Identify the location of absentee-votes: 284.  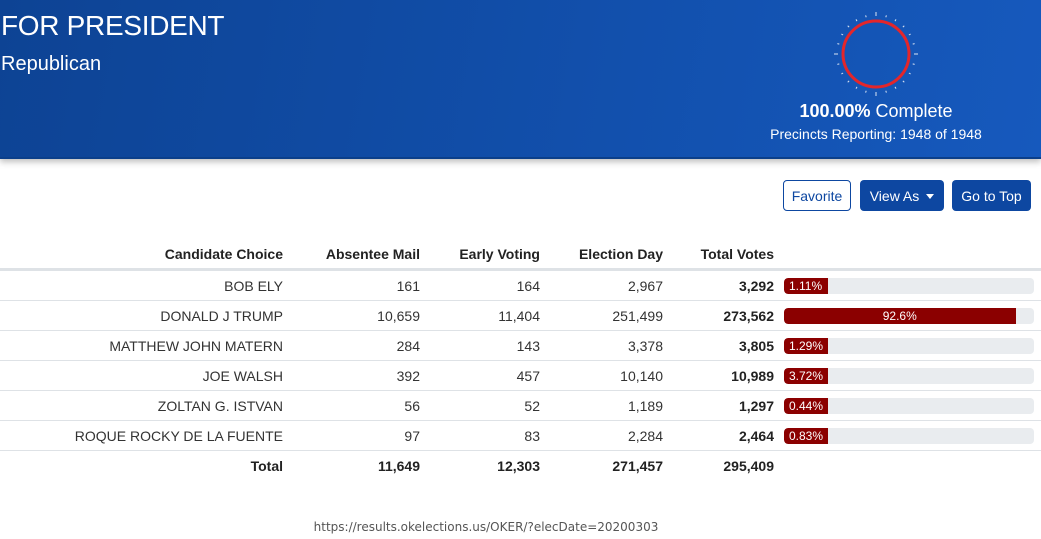
(351, 345).